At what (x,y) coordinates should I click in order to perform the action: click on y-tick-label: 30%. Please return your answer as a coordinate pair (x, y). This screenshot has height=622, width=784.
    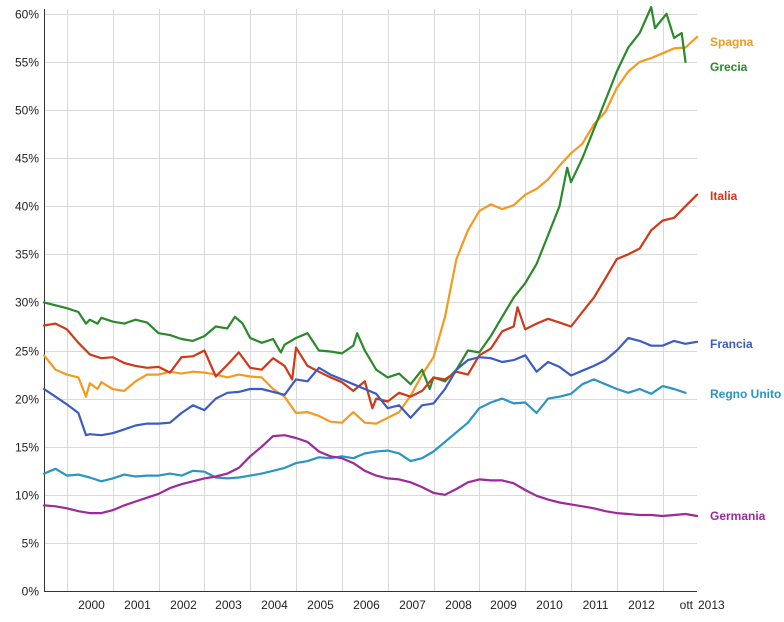
    Looking at the image, I should click on (27, 303).